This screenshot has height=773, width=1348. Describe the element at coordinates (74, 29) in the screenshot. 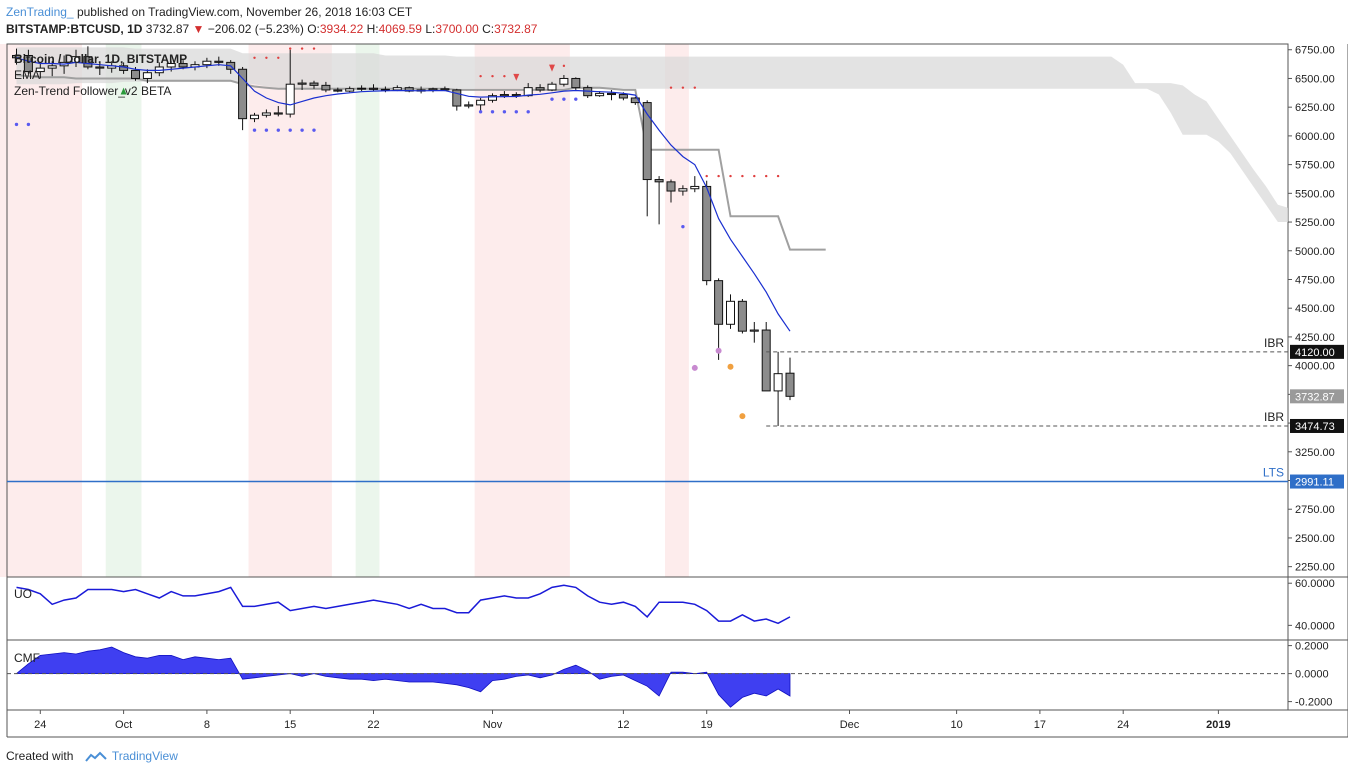

I see `symbol-name: BITSTAMP:BTCUSD, 1D` at that location.